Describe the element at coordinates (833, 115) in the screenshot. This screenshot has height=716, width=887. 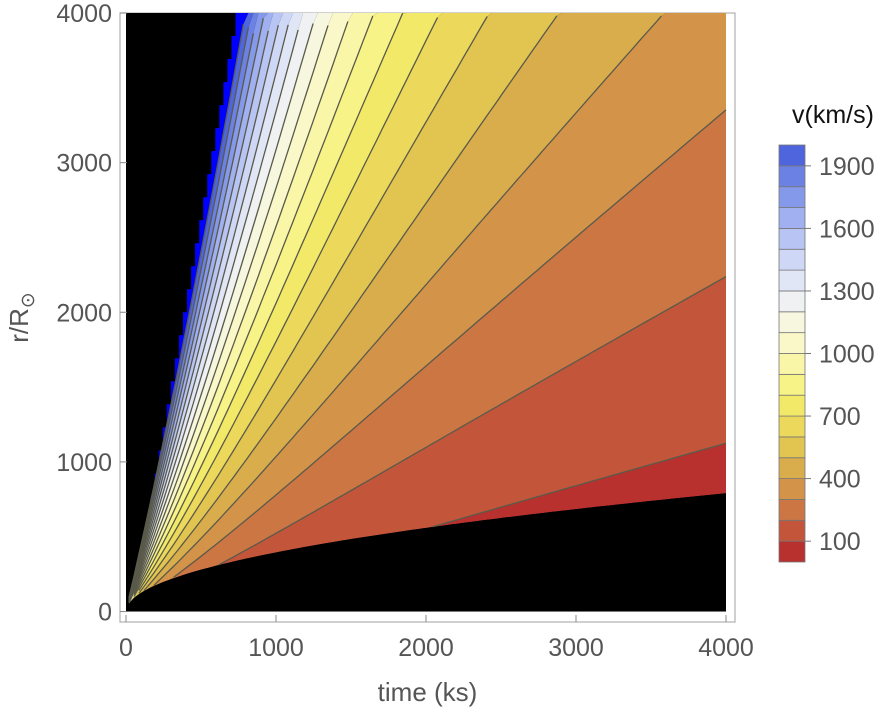
I see `legend-title: v(km/s)` at that location.